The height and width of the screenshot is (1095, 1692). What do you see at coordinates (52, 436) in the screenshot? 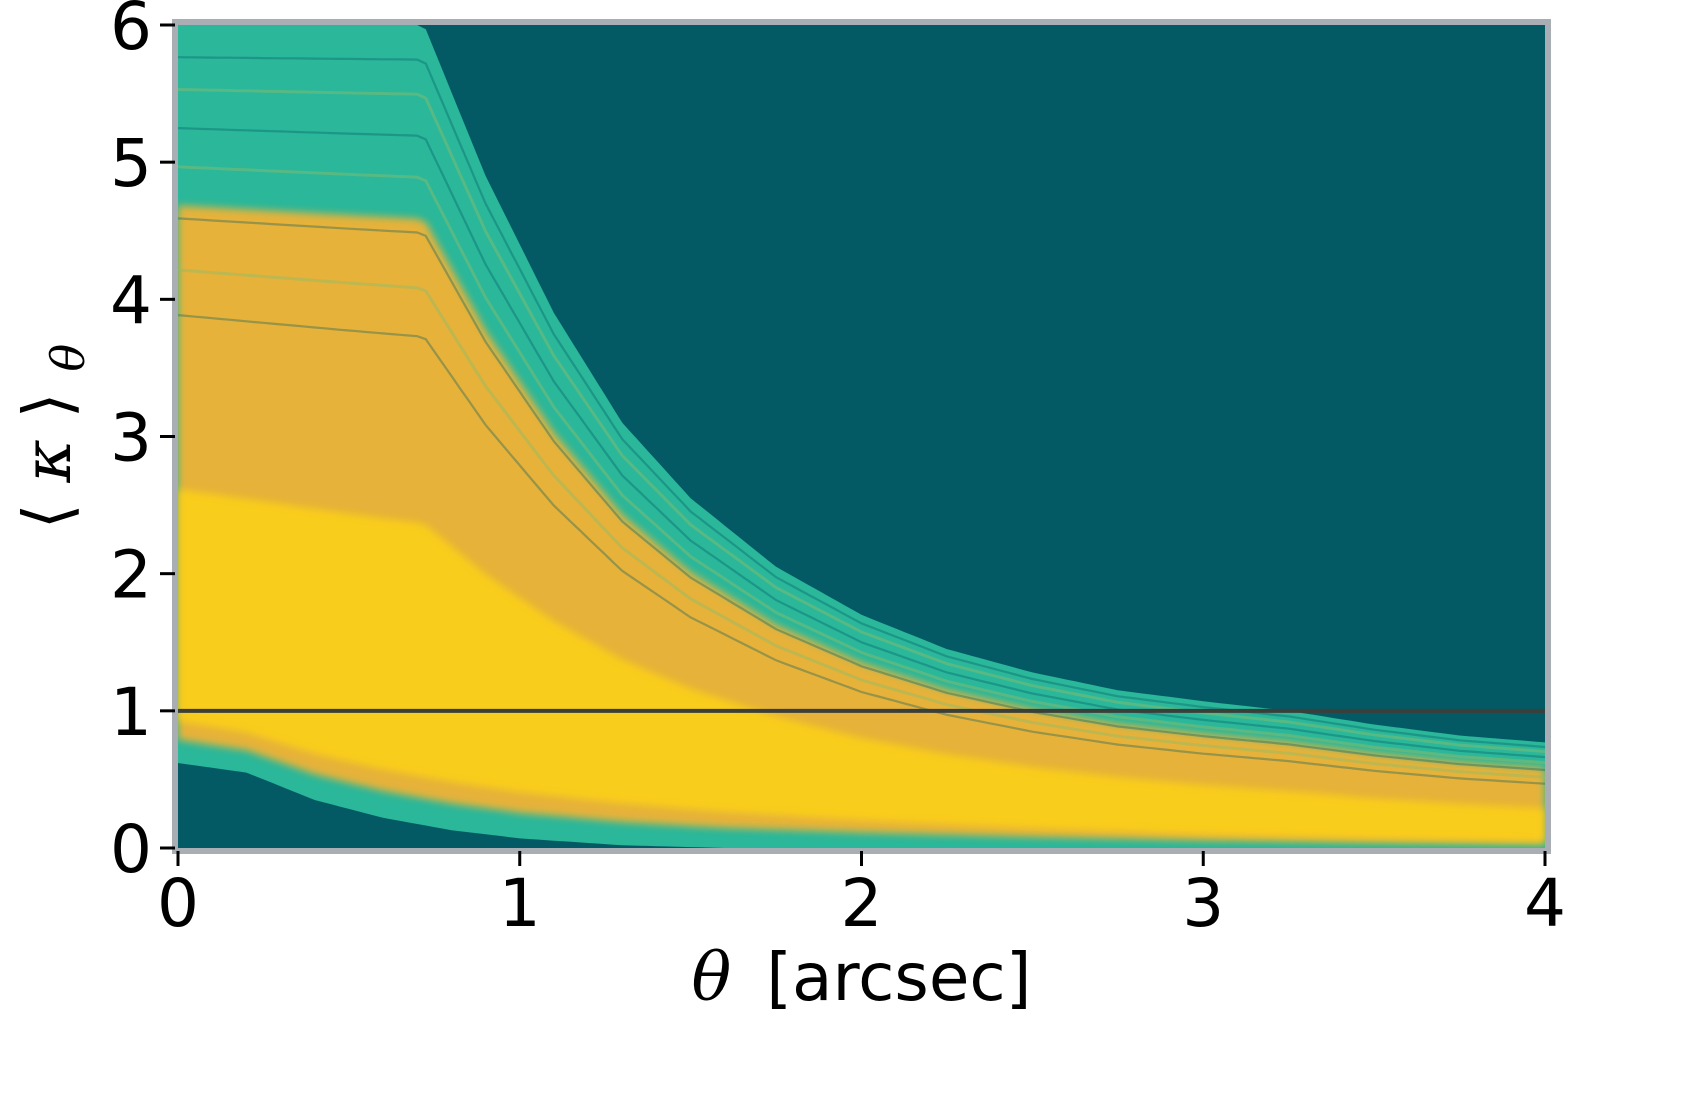
I see `y-axis-label: ⟨ κ ⟩ θ` at bounding box center [52, 436].